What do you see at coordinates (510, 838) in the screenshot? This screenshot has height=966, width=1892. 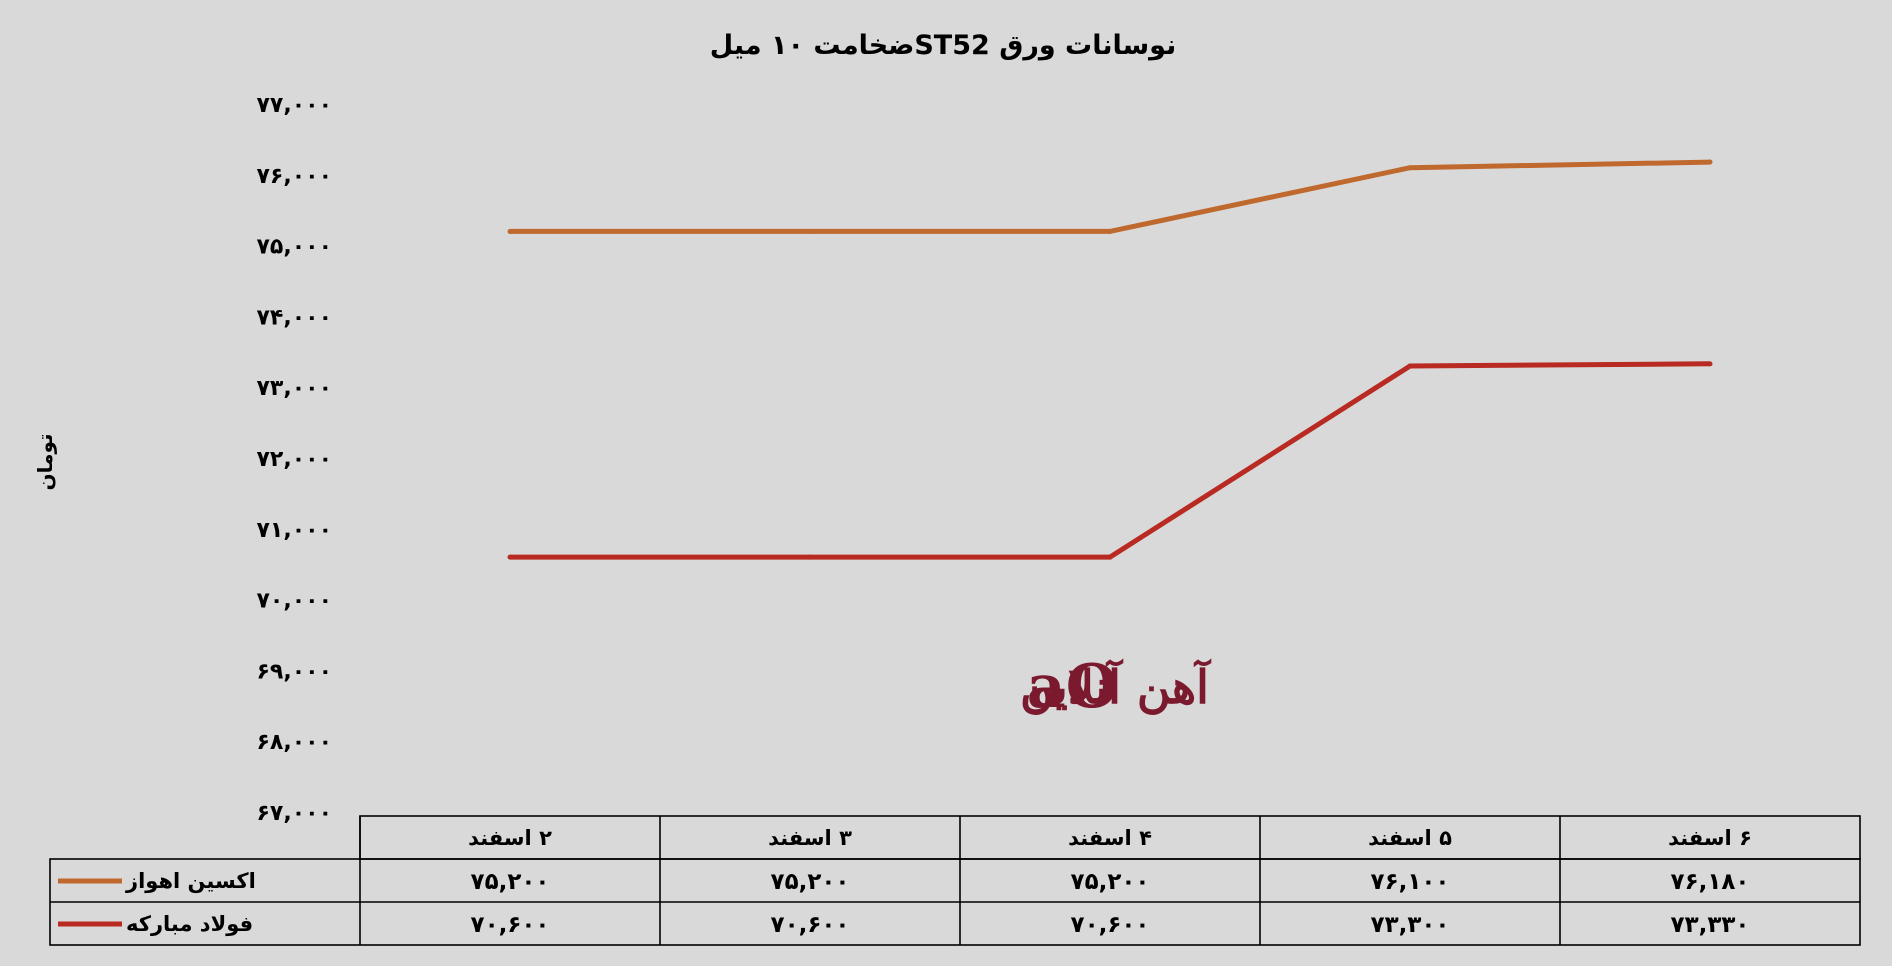 I see `x-category-label: ۲ اسفند` at bounding box center [510, 838].